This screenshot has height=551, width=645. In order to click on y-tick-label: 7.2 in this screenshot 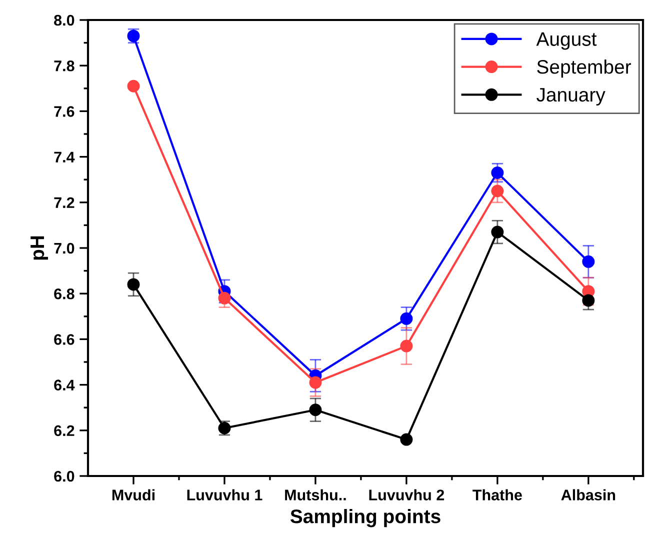, I will do `click(64, 202)`.